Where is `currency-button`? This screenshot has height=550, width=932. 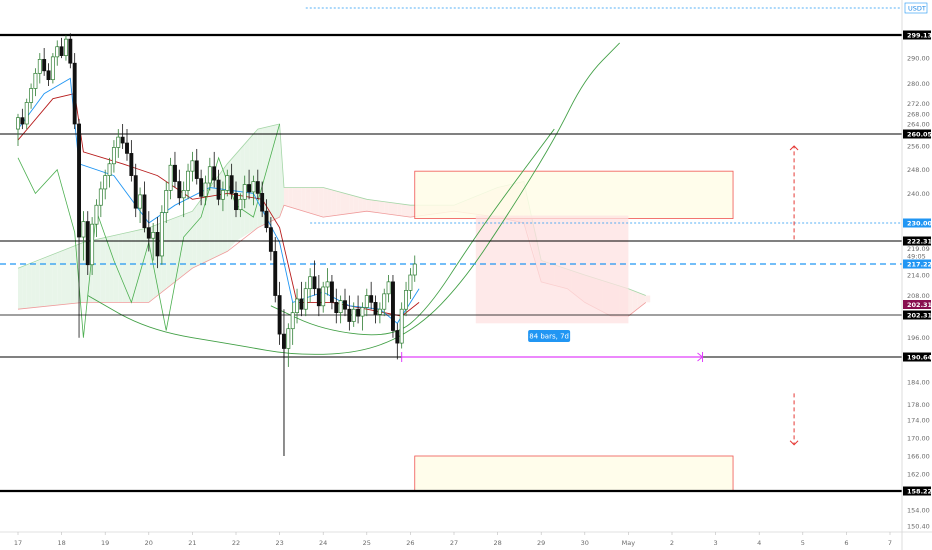 currency-button is located at coordinates (916, 8).